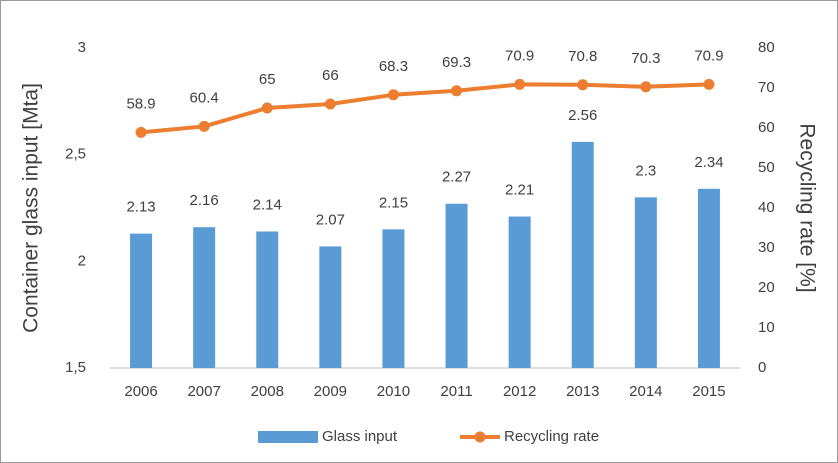 This screenshot has height=463, width=838. What do you see at coordinates (393, 202) in the screenshot?
I see `bar-value-label: 2.15` at bounding box center [393, 202].